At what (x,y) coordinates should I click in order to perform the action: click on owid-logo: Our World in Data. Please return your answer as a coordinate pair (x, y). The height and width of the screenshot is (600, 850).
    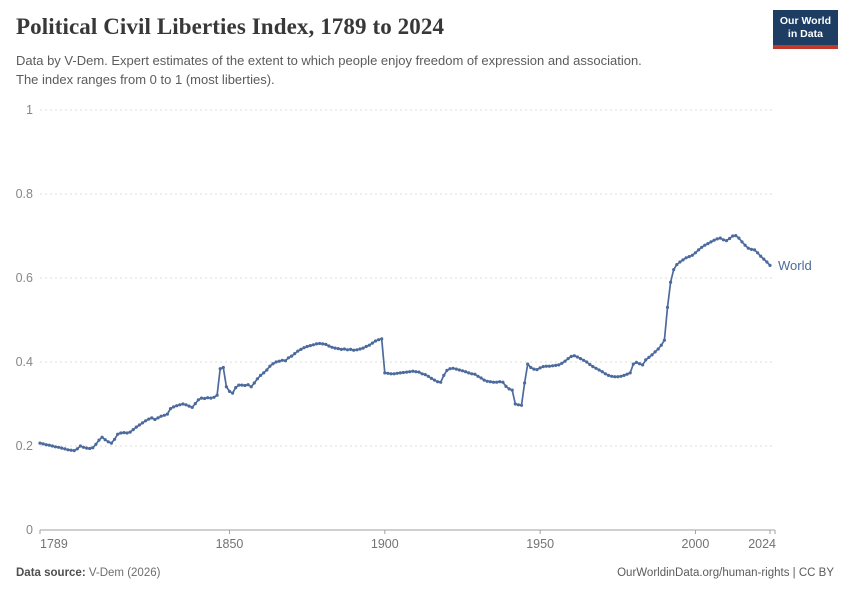
    Looking at the image, I should click on (805, 29).